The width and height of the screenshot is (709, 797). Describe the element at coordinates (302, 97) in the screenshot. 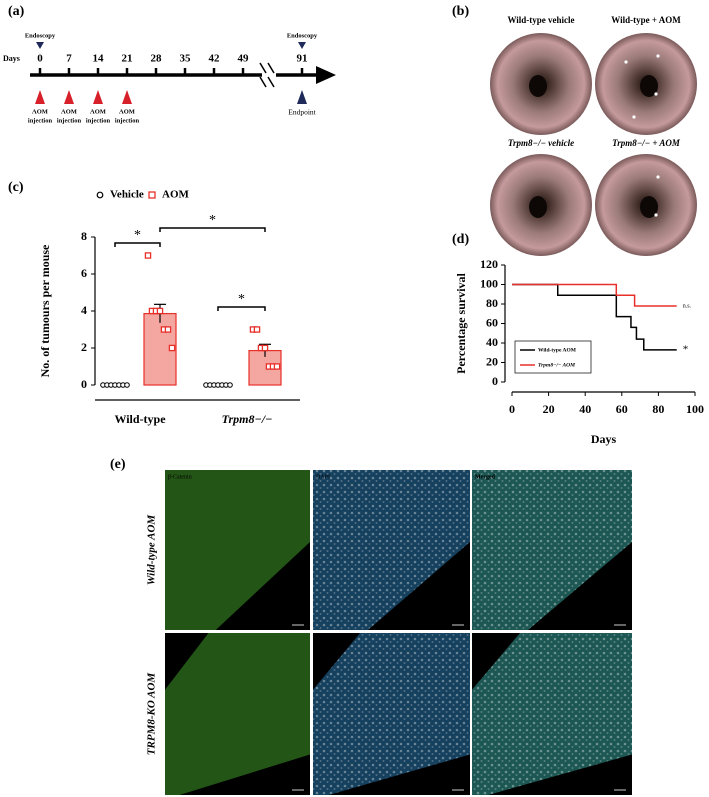

I see `endpoint-marker` at that location.